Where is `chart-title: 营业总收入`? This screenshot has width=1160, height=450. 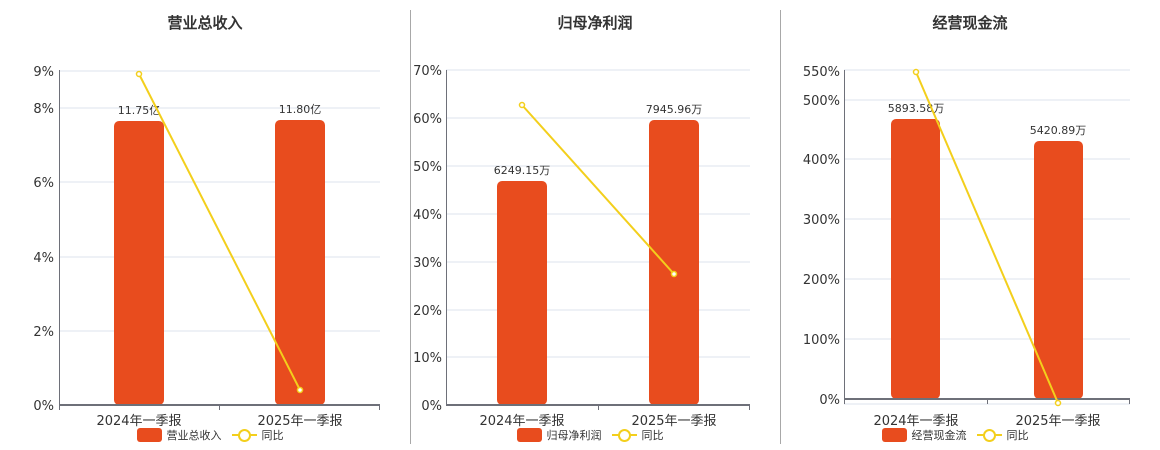
chart-title: 营业总收入 is located at coordinates (205, 23).